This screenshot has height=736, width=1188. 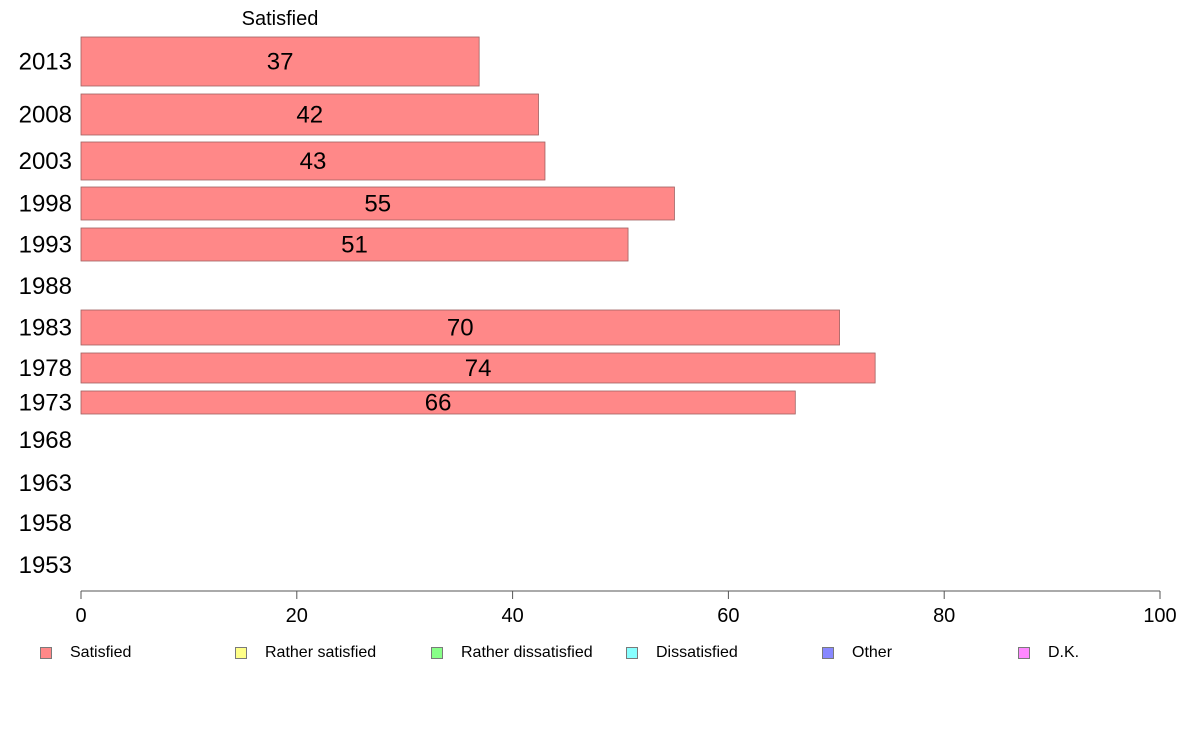 What do you see at coordinates (632, 653) in the screenshot?
I see `legend-swatch-dissatisfied` at bounding box center [632, 653].